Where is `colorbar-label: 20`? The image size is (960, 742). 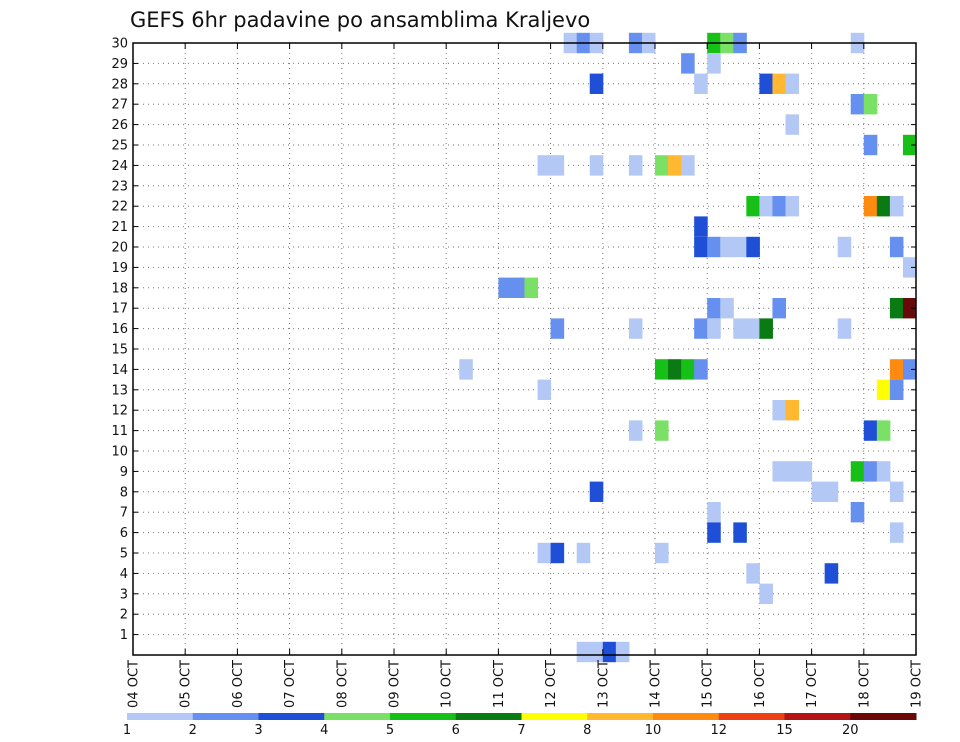 colorbar-label: 20 is located at coordinates (850, 730).